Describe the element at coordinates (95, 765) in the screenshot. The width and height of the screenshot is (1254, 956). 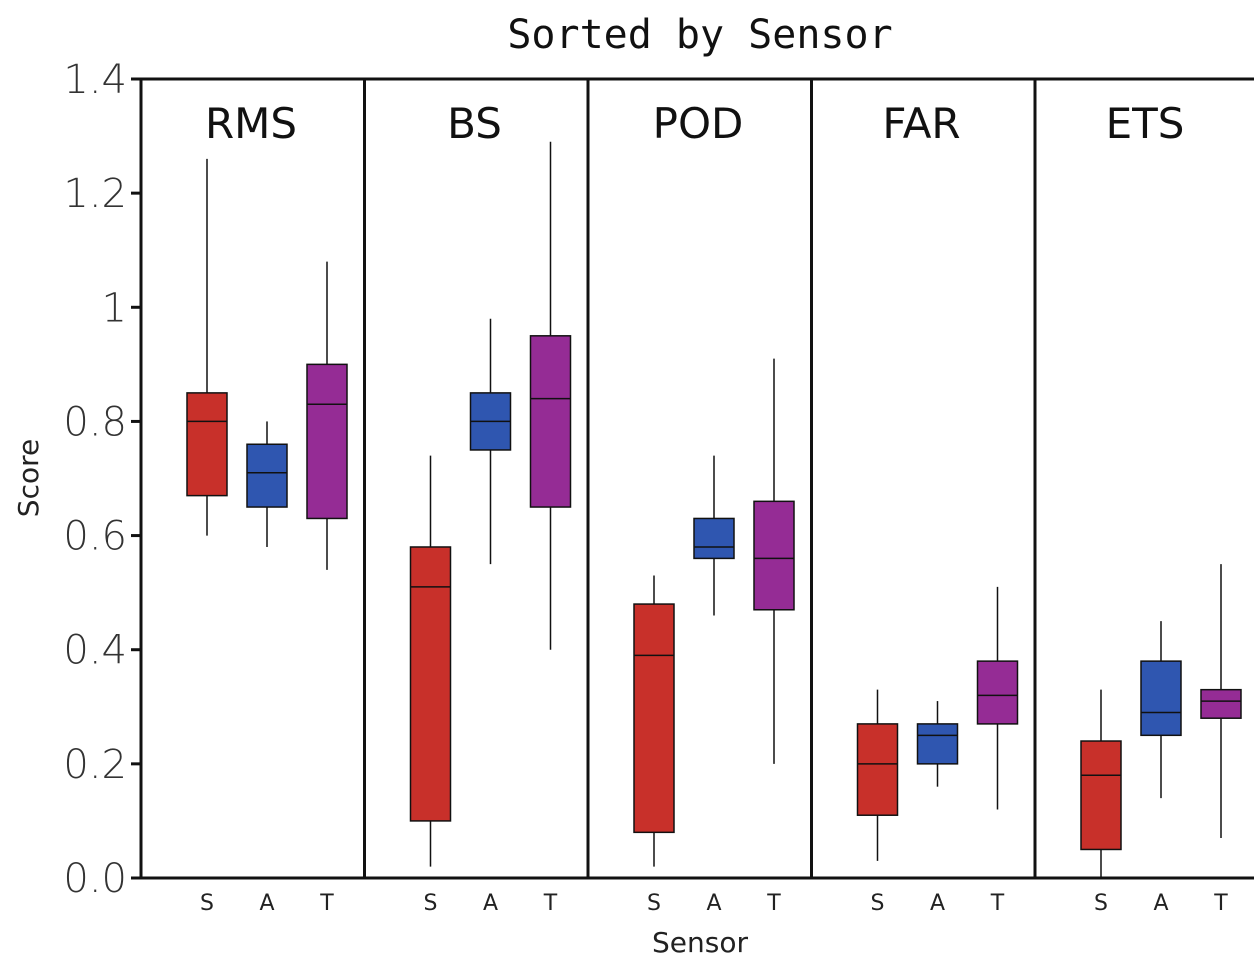
I see `y-tick-label: 0.2` at that location.